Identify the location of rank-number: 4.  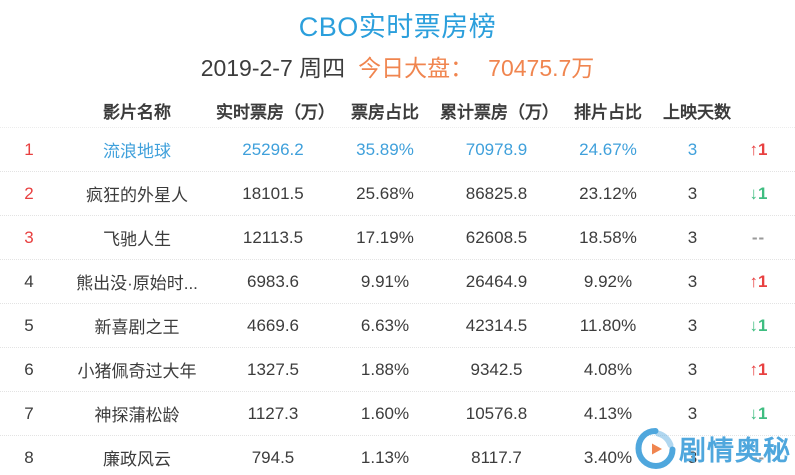
(29, 281).